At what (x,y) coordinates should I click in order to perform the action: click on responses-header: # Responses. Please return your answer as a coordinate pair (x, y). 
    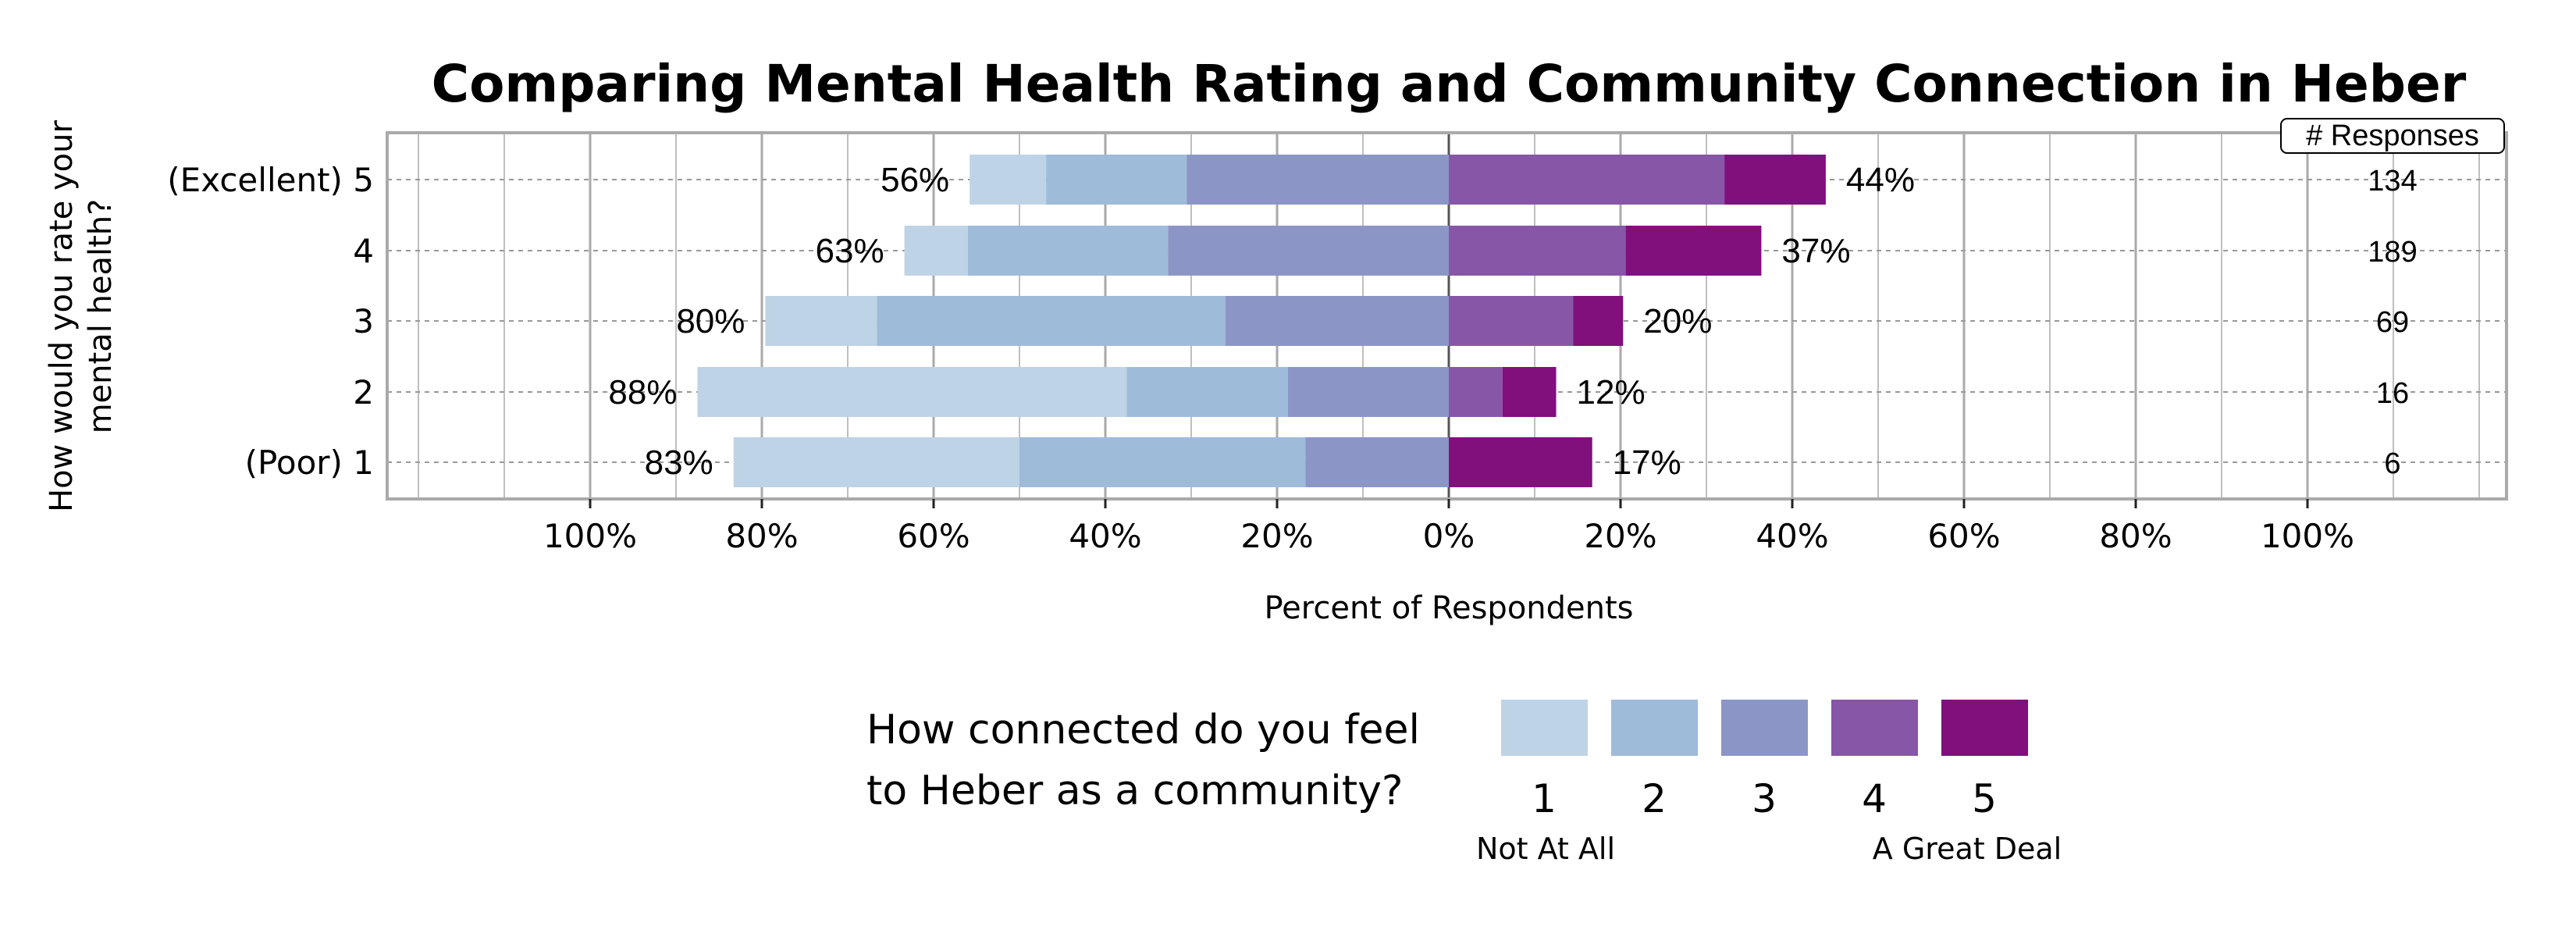
    Looking at the image, I should click on (2392, 136).